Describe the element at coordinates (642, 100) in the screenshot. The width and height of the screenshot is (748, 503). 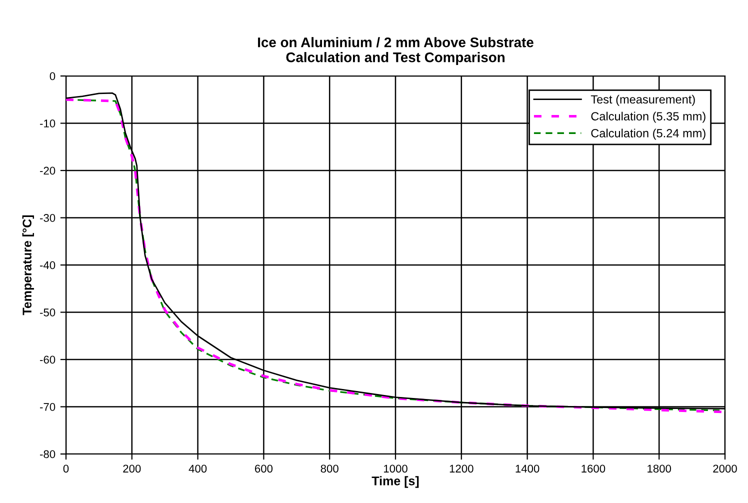
I see `legend-label: Test (measurement)` at that location.